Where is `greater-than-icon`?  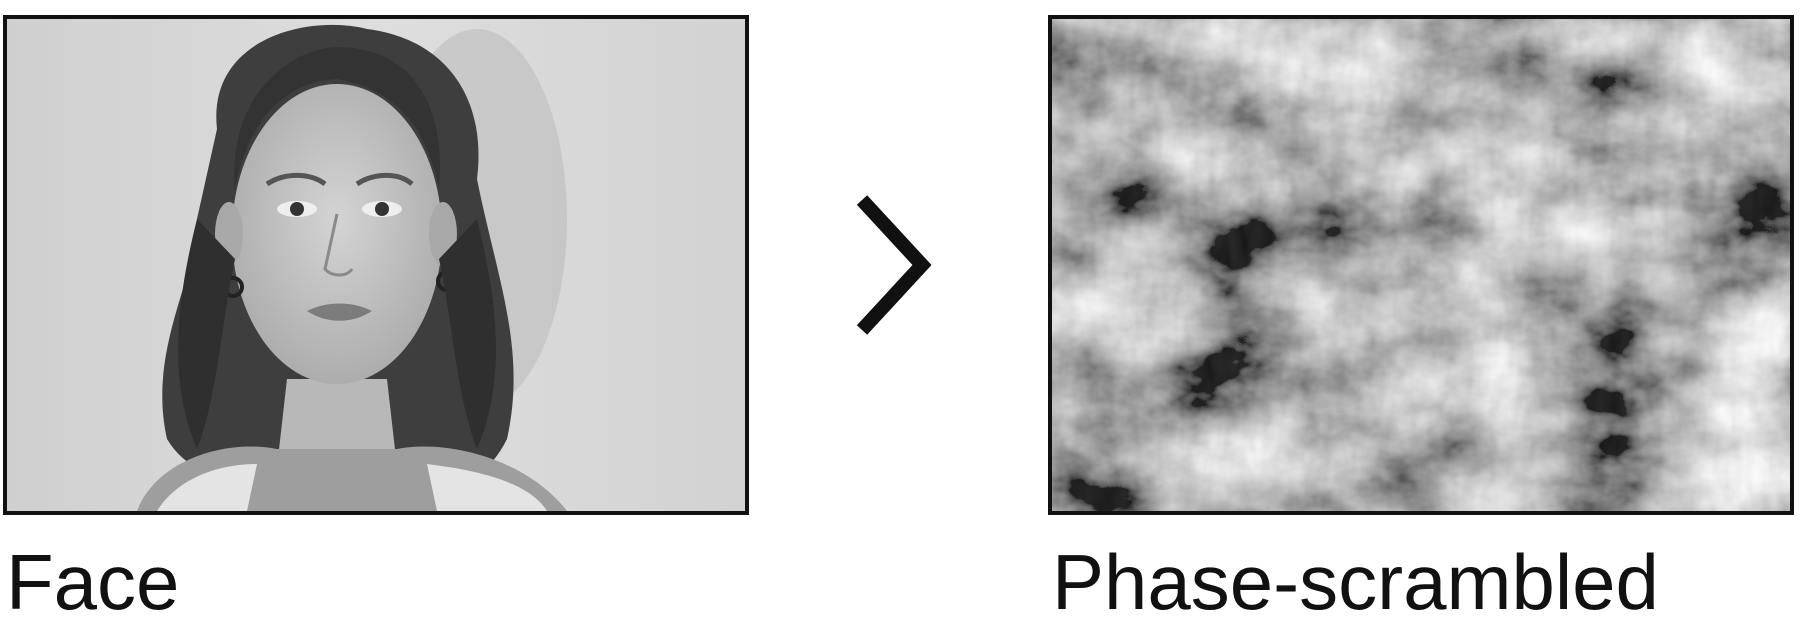 greater-than-icon is located at coordinates (894, 265).